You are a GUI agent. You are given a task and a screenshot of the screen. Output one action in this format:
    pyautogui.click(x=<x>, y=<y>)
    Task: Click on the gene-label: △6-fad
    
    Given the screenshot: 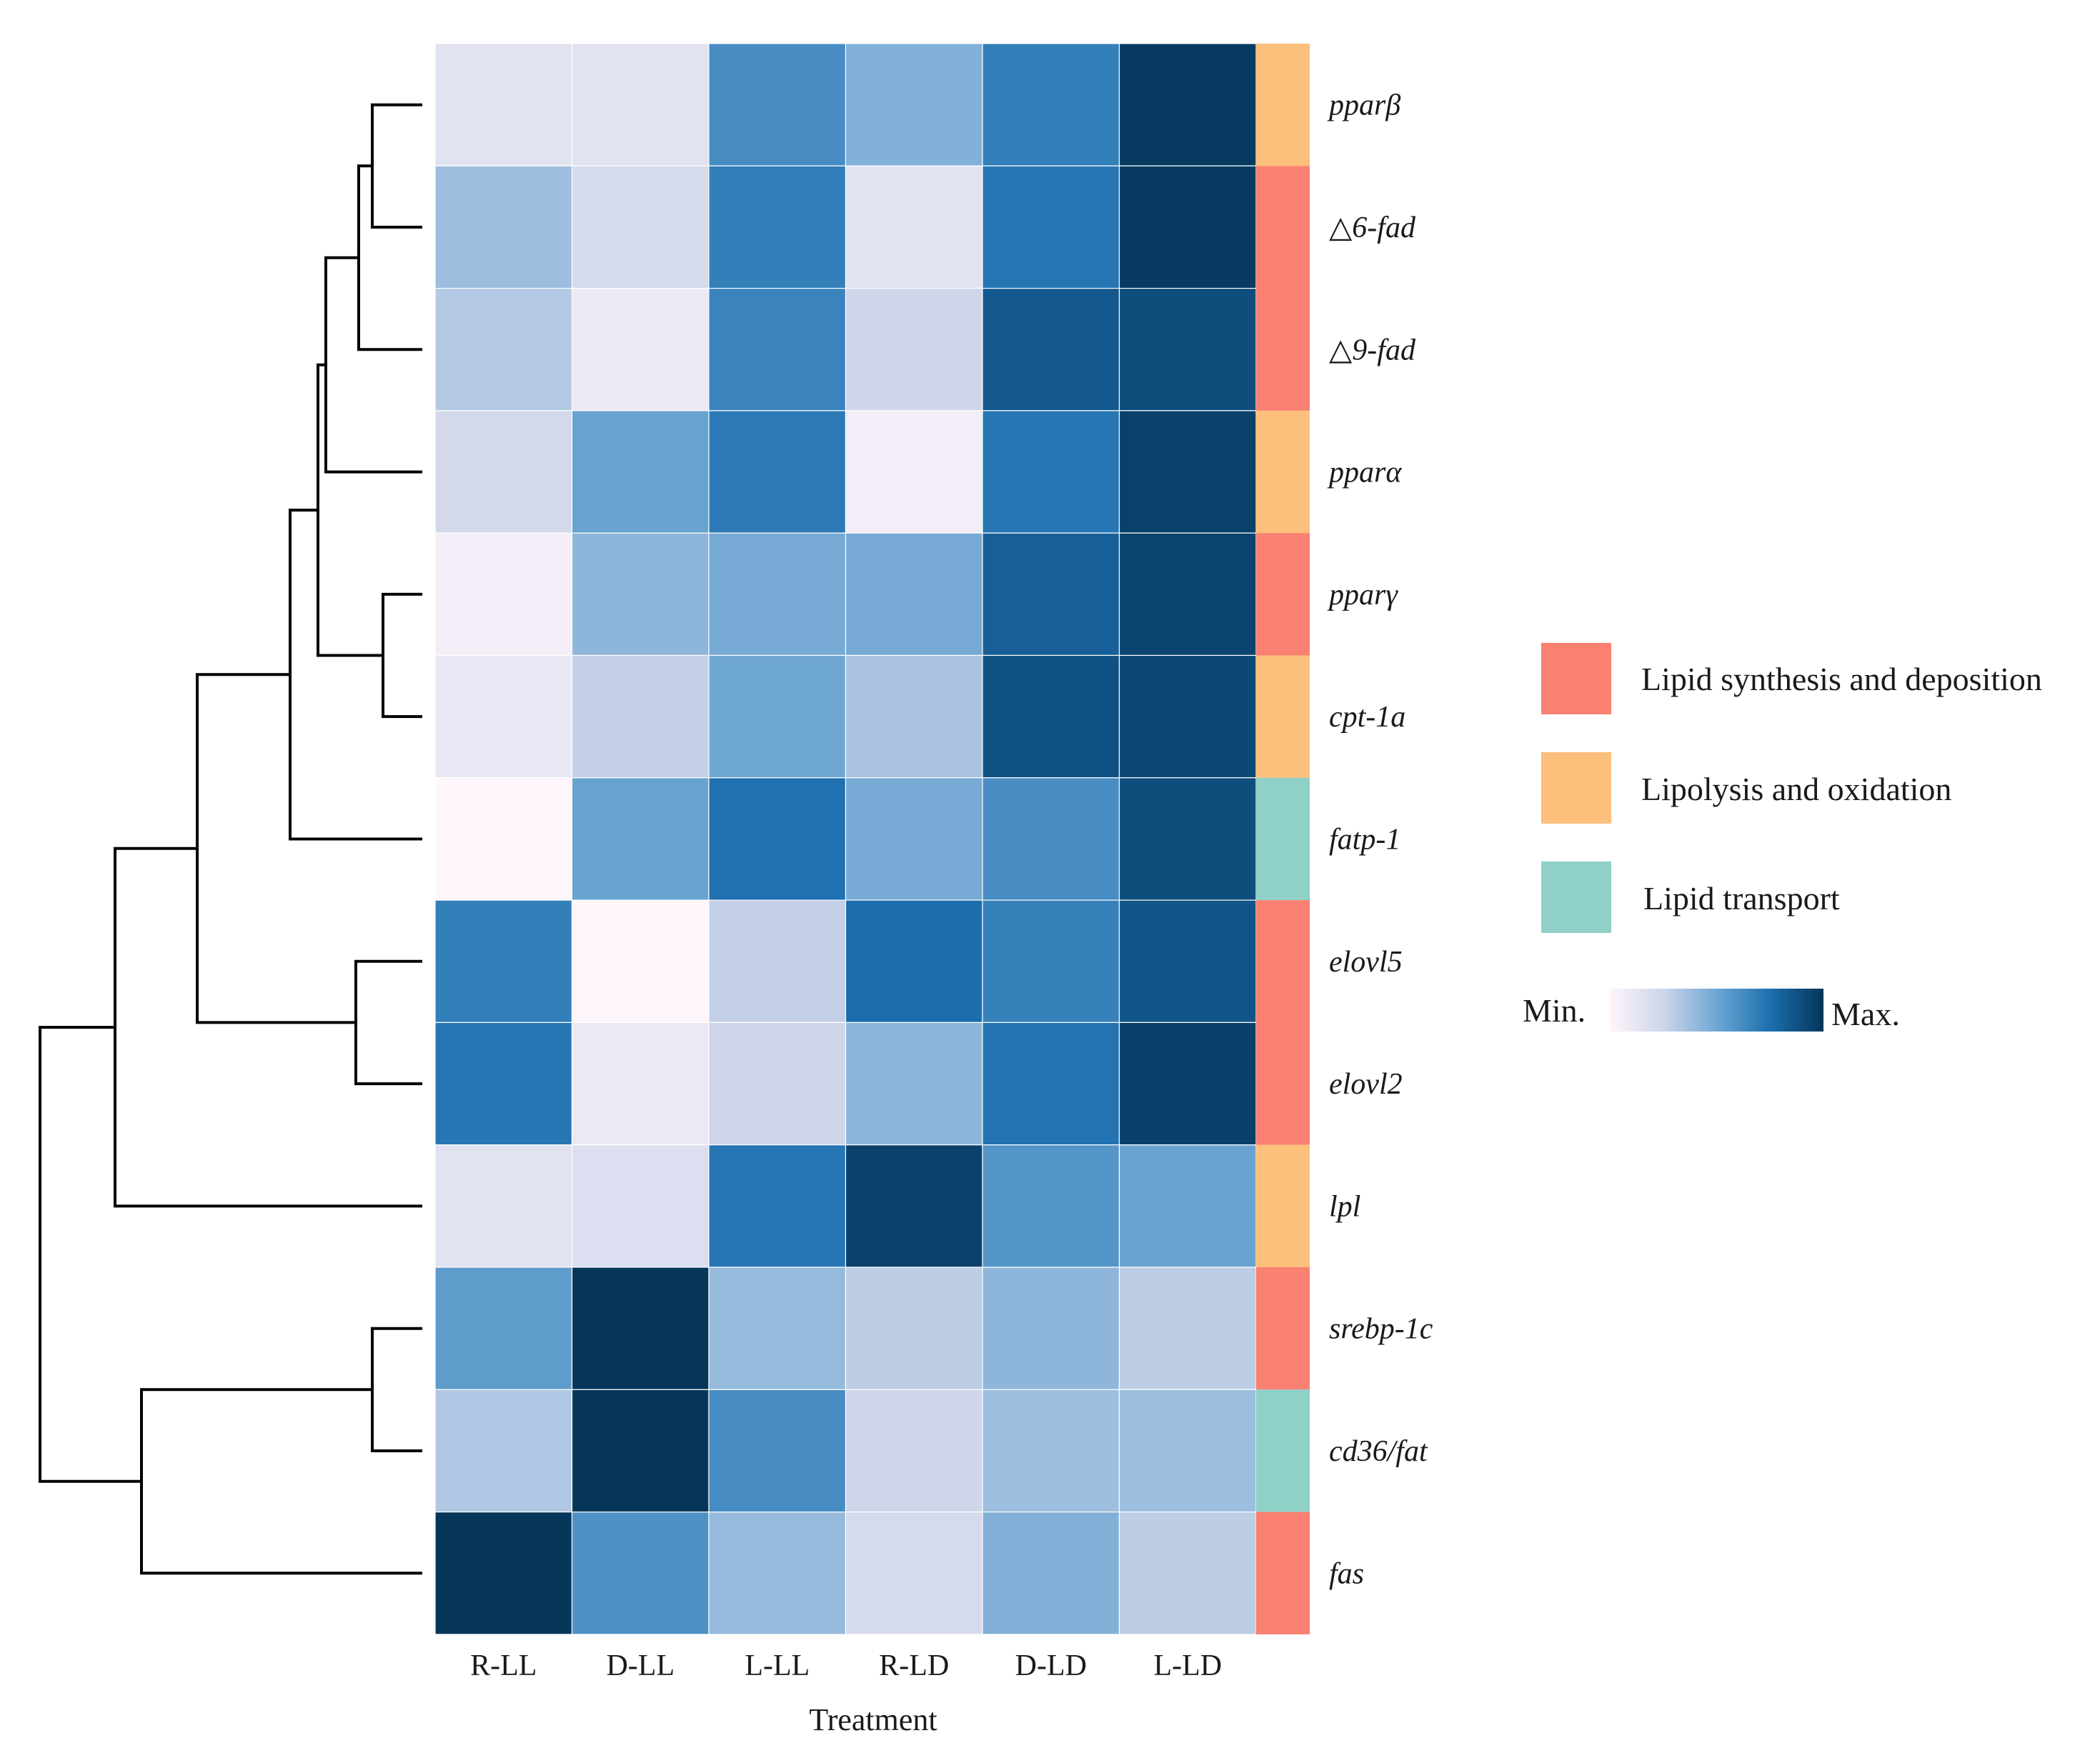 What is the action you would take?
    pyautogui.click(x=1372, y=227)
    